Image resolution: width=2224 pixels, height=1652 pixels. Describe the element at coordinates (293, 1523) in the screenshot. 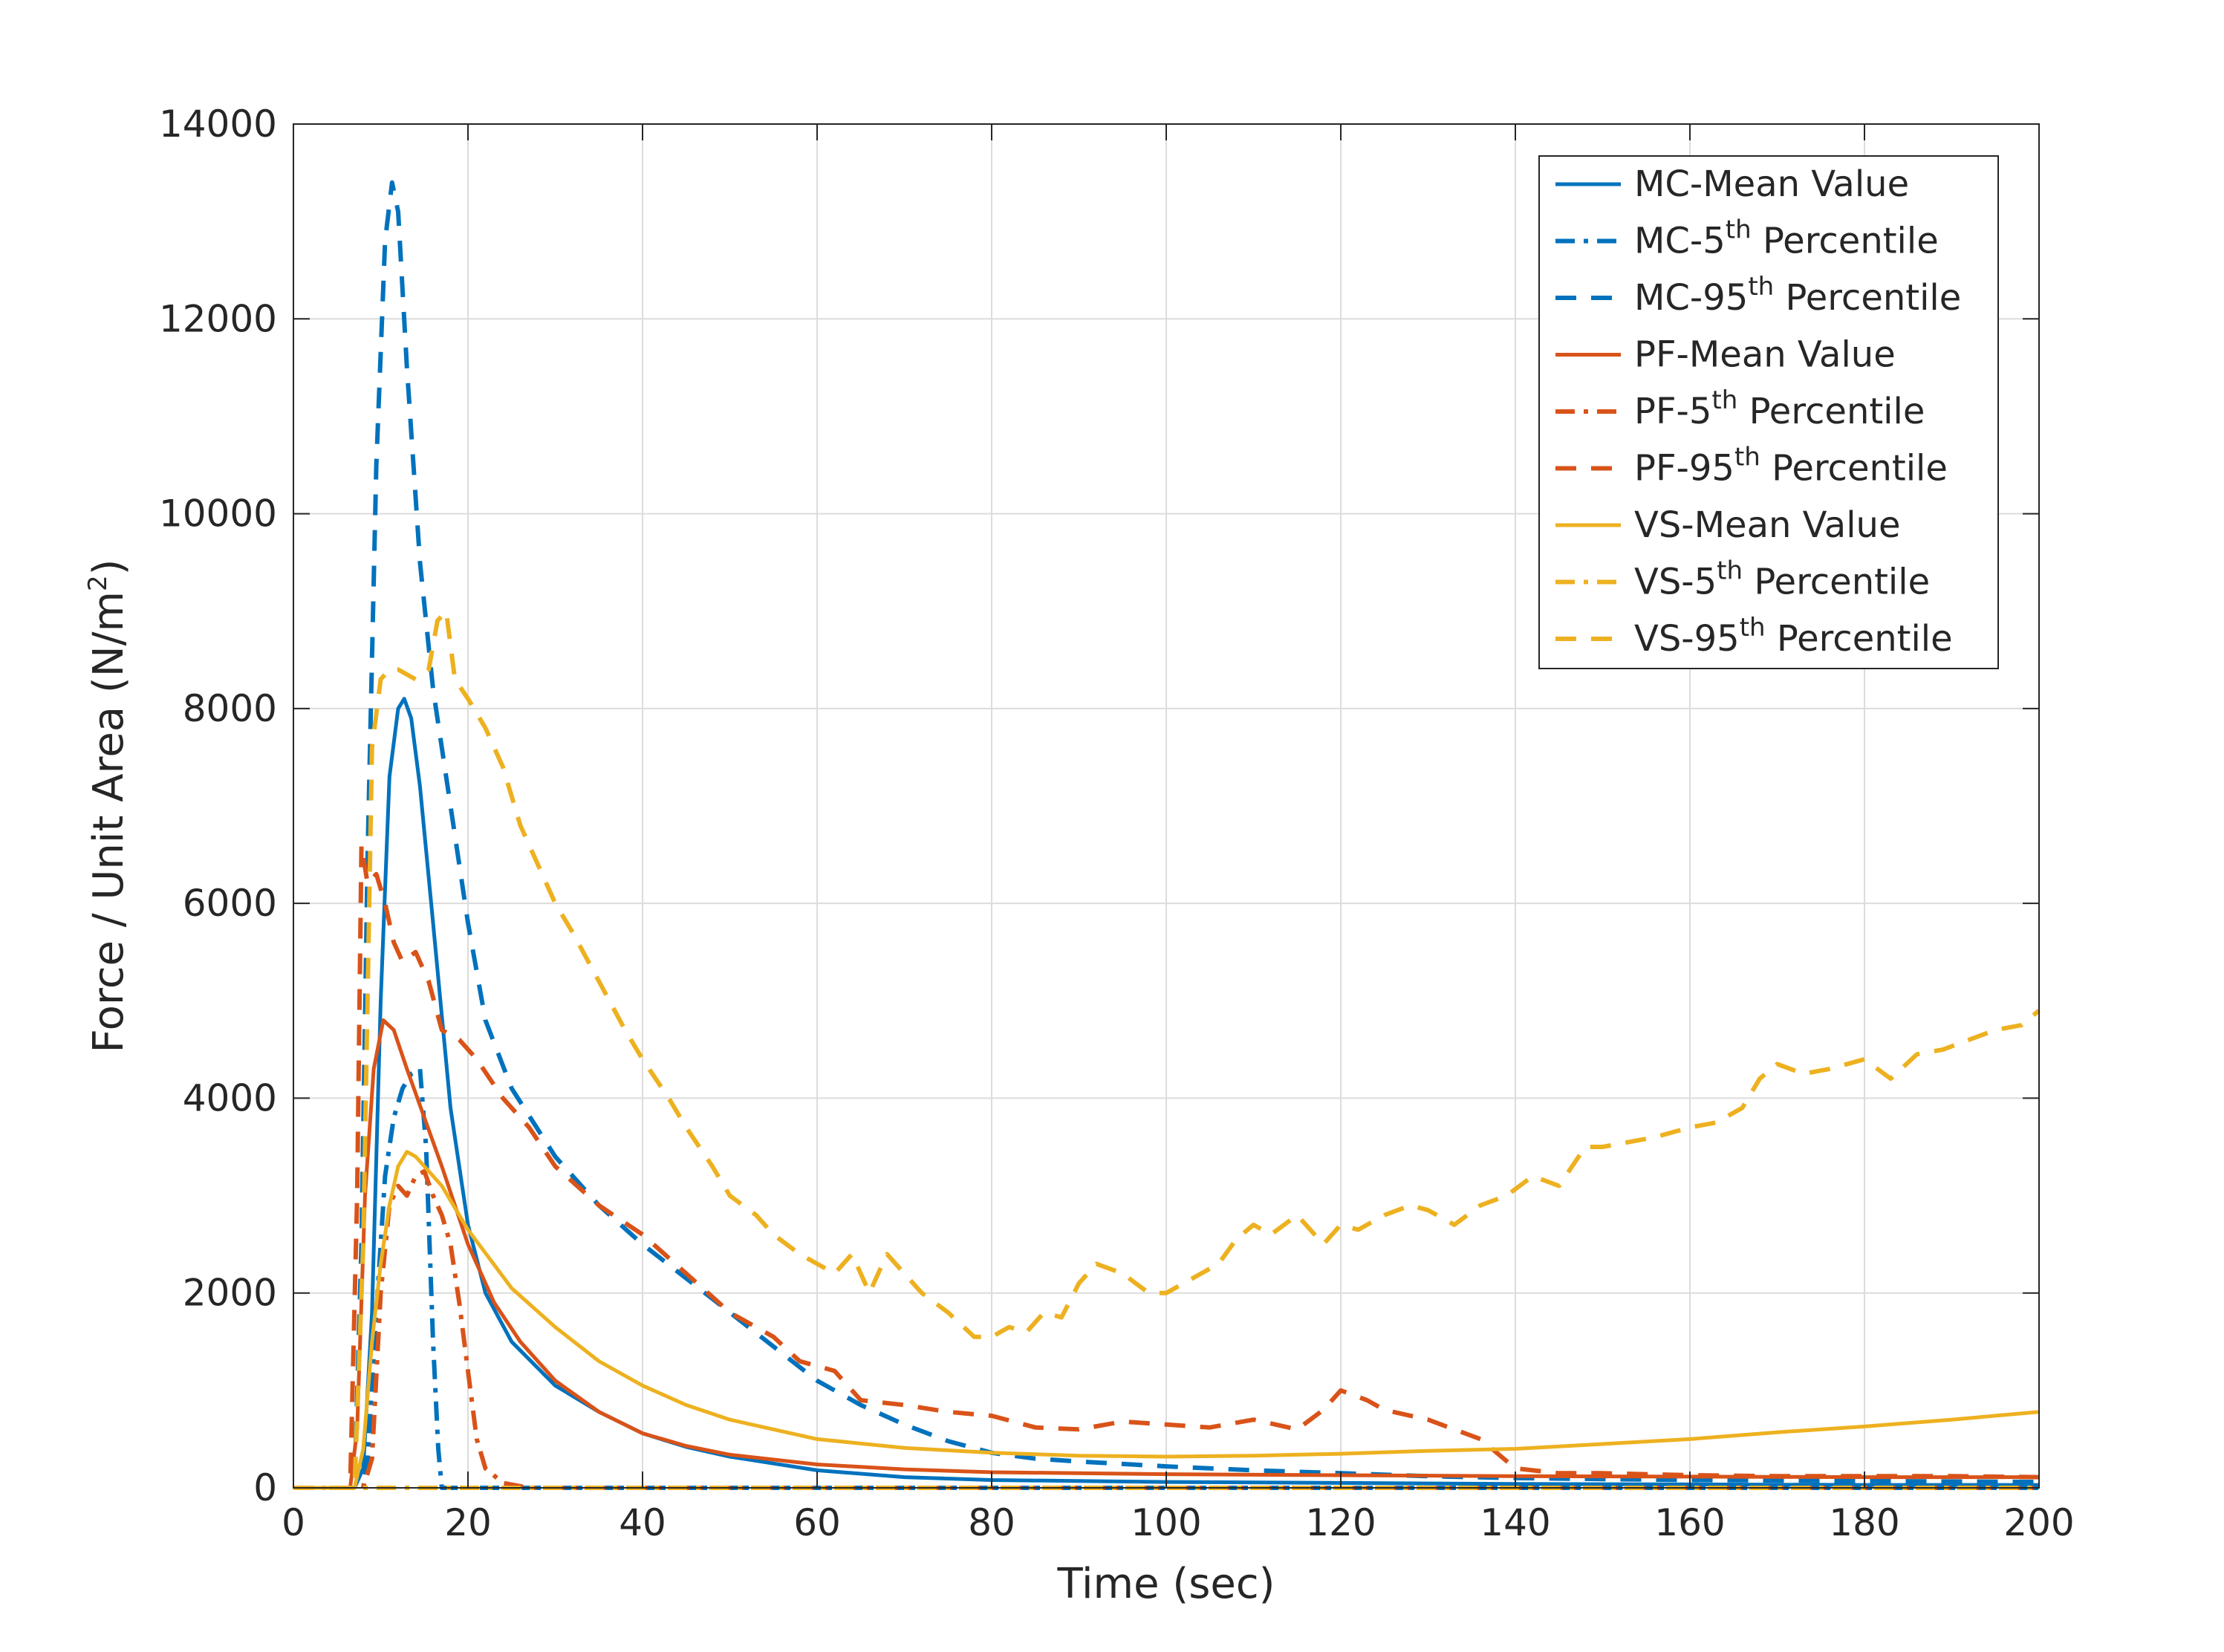

I see `x-tick-label: 0` at that location.